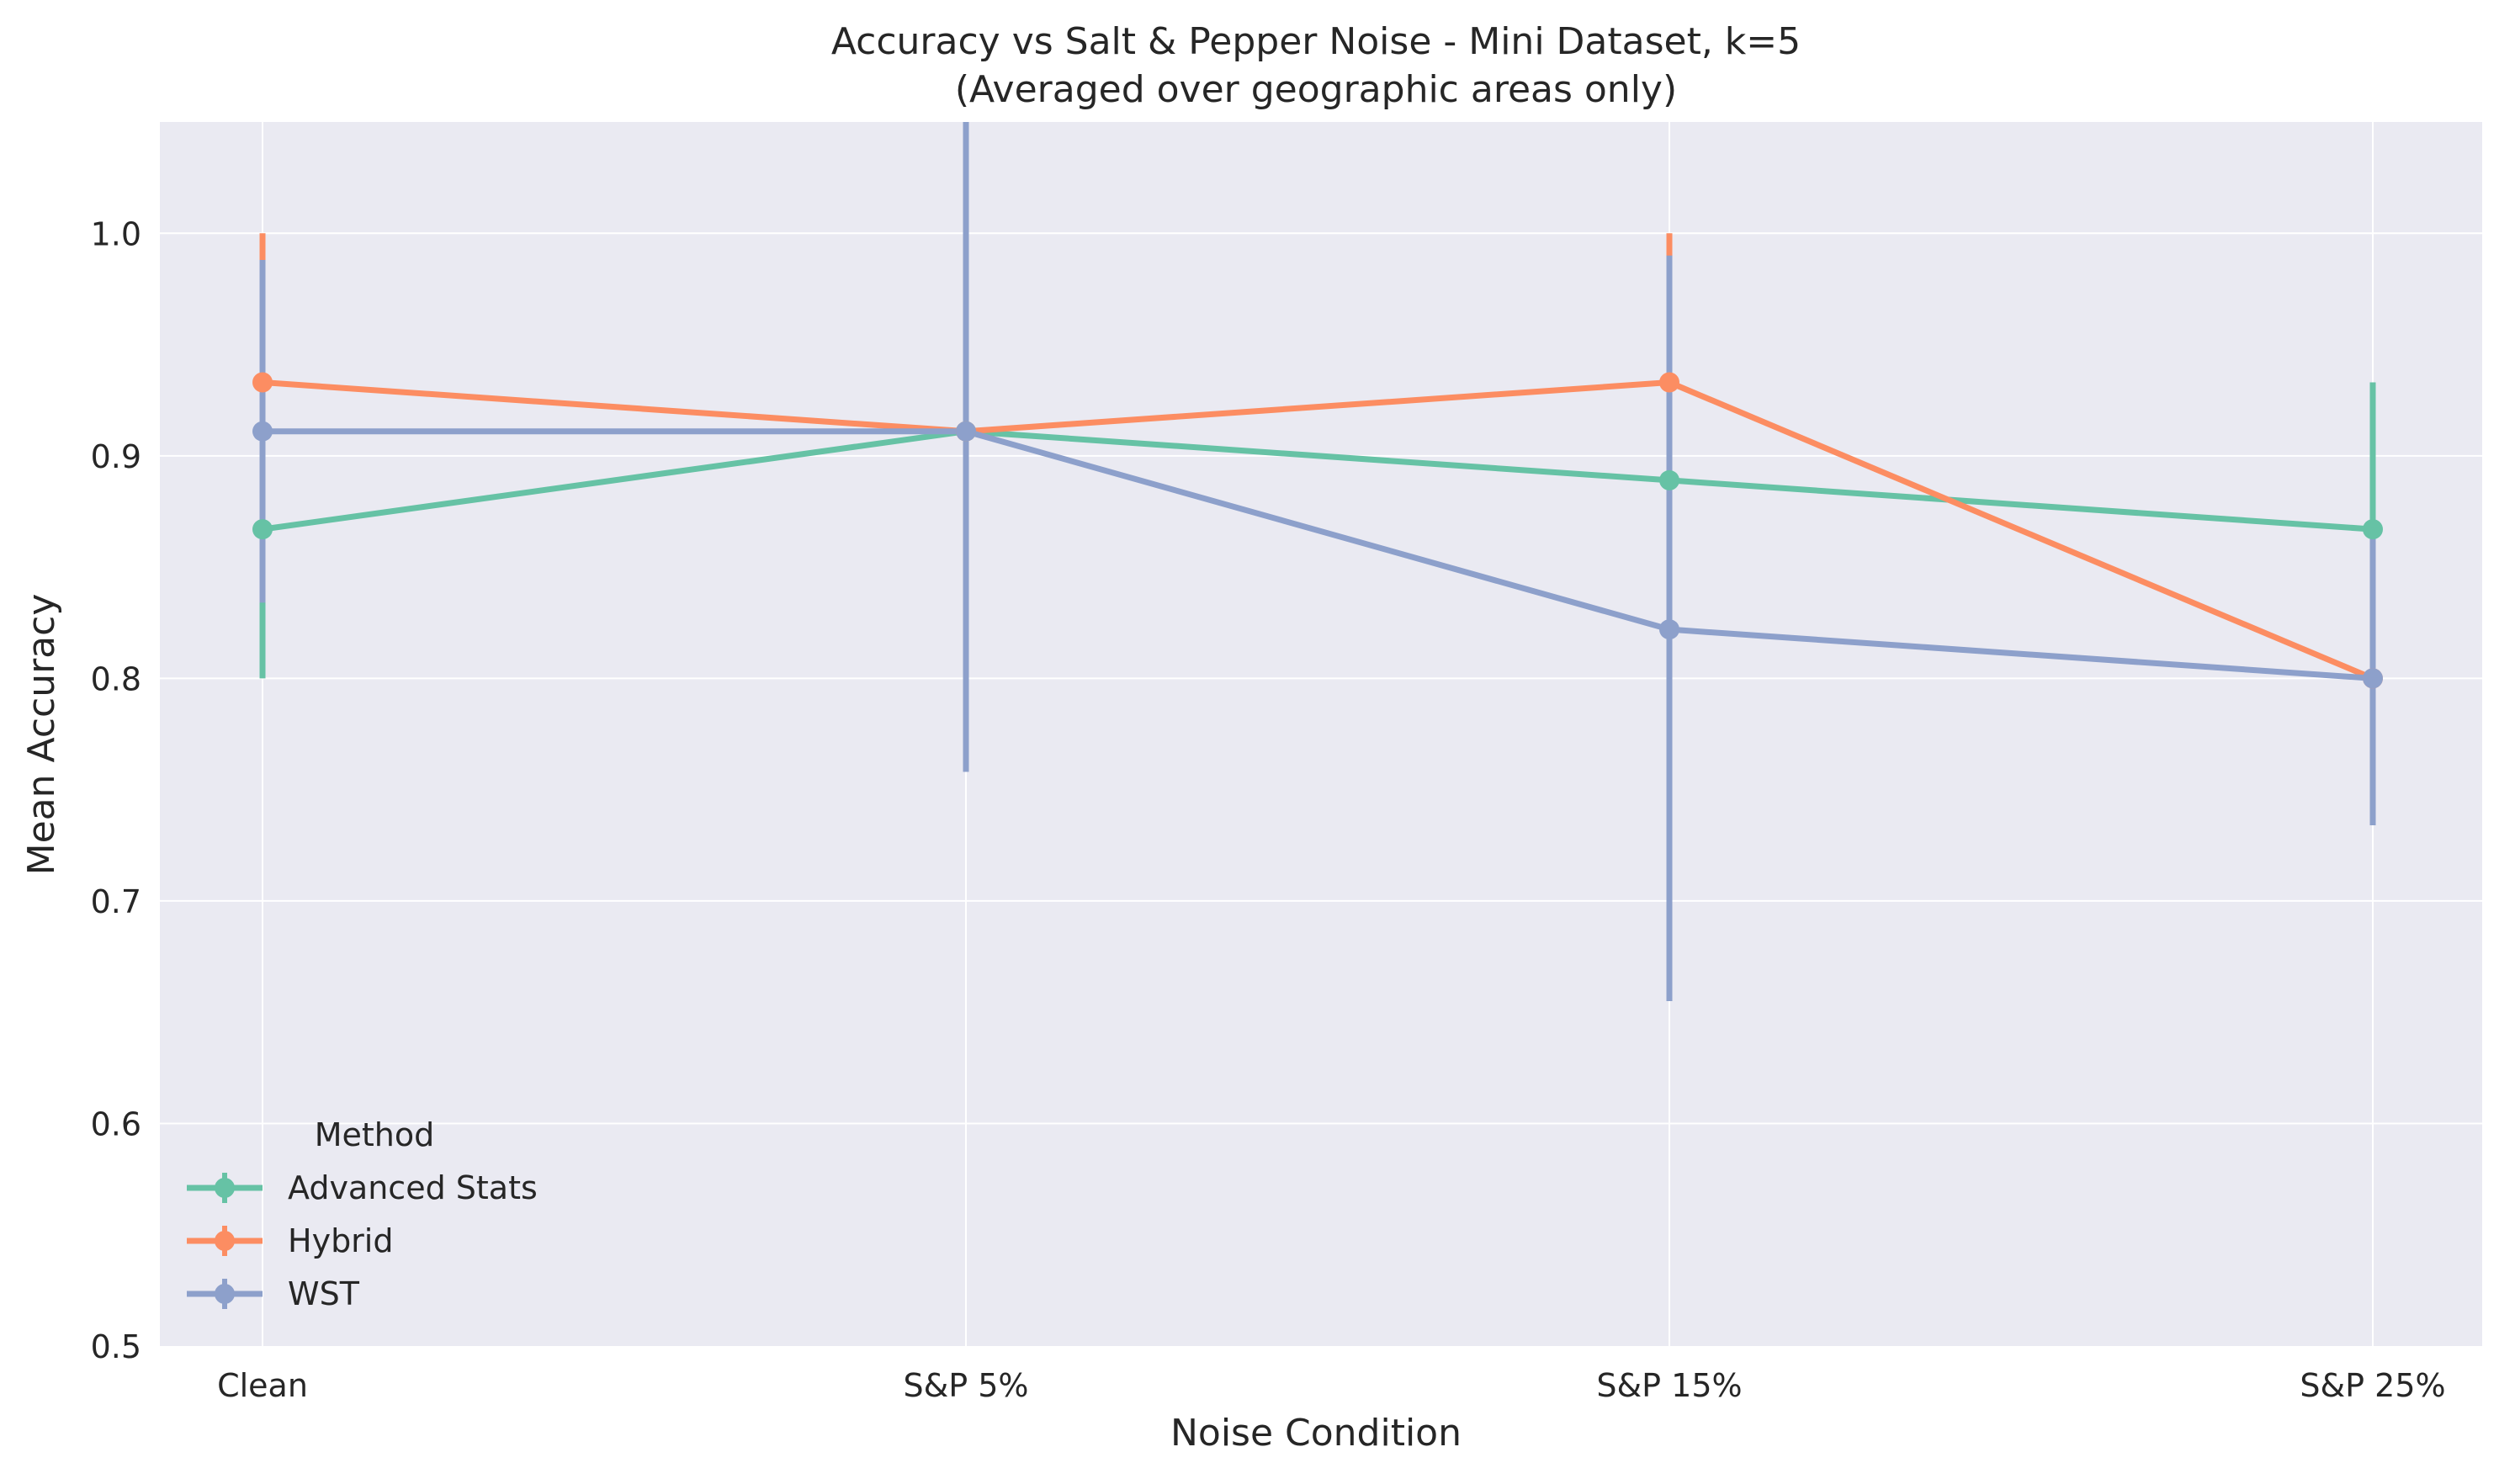 The image size is (2499, 1484). I want to click on y-tick-label: 0.8, so click(116, 678).